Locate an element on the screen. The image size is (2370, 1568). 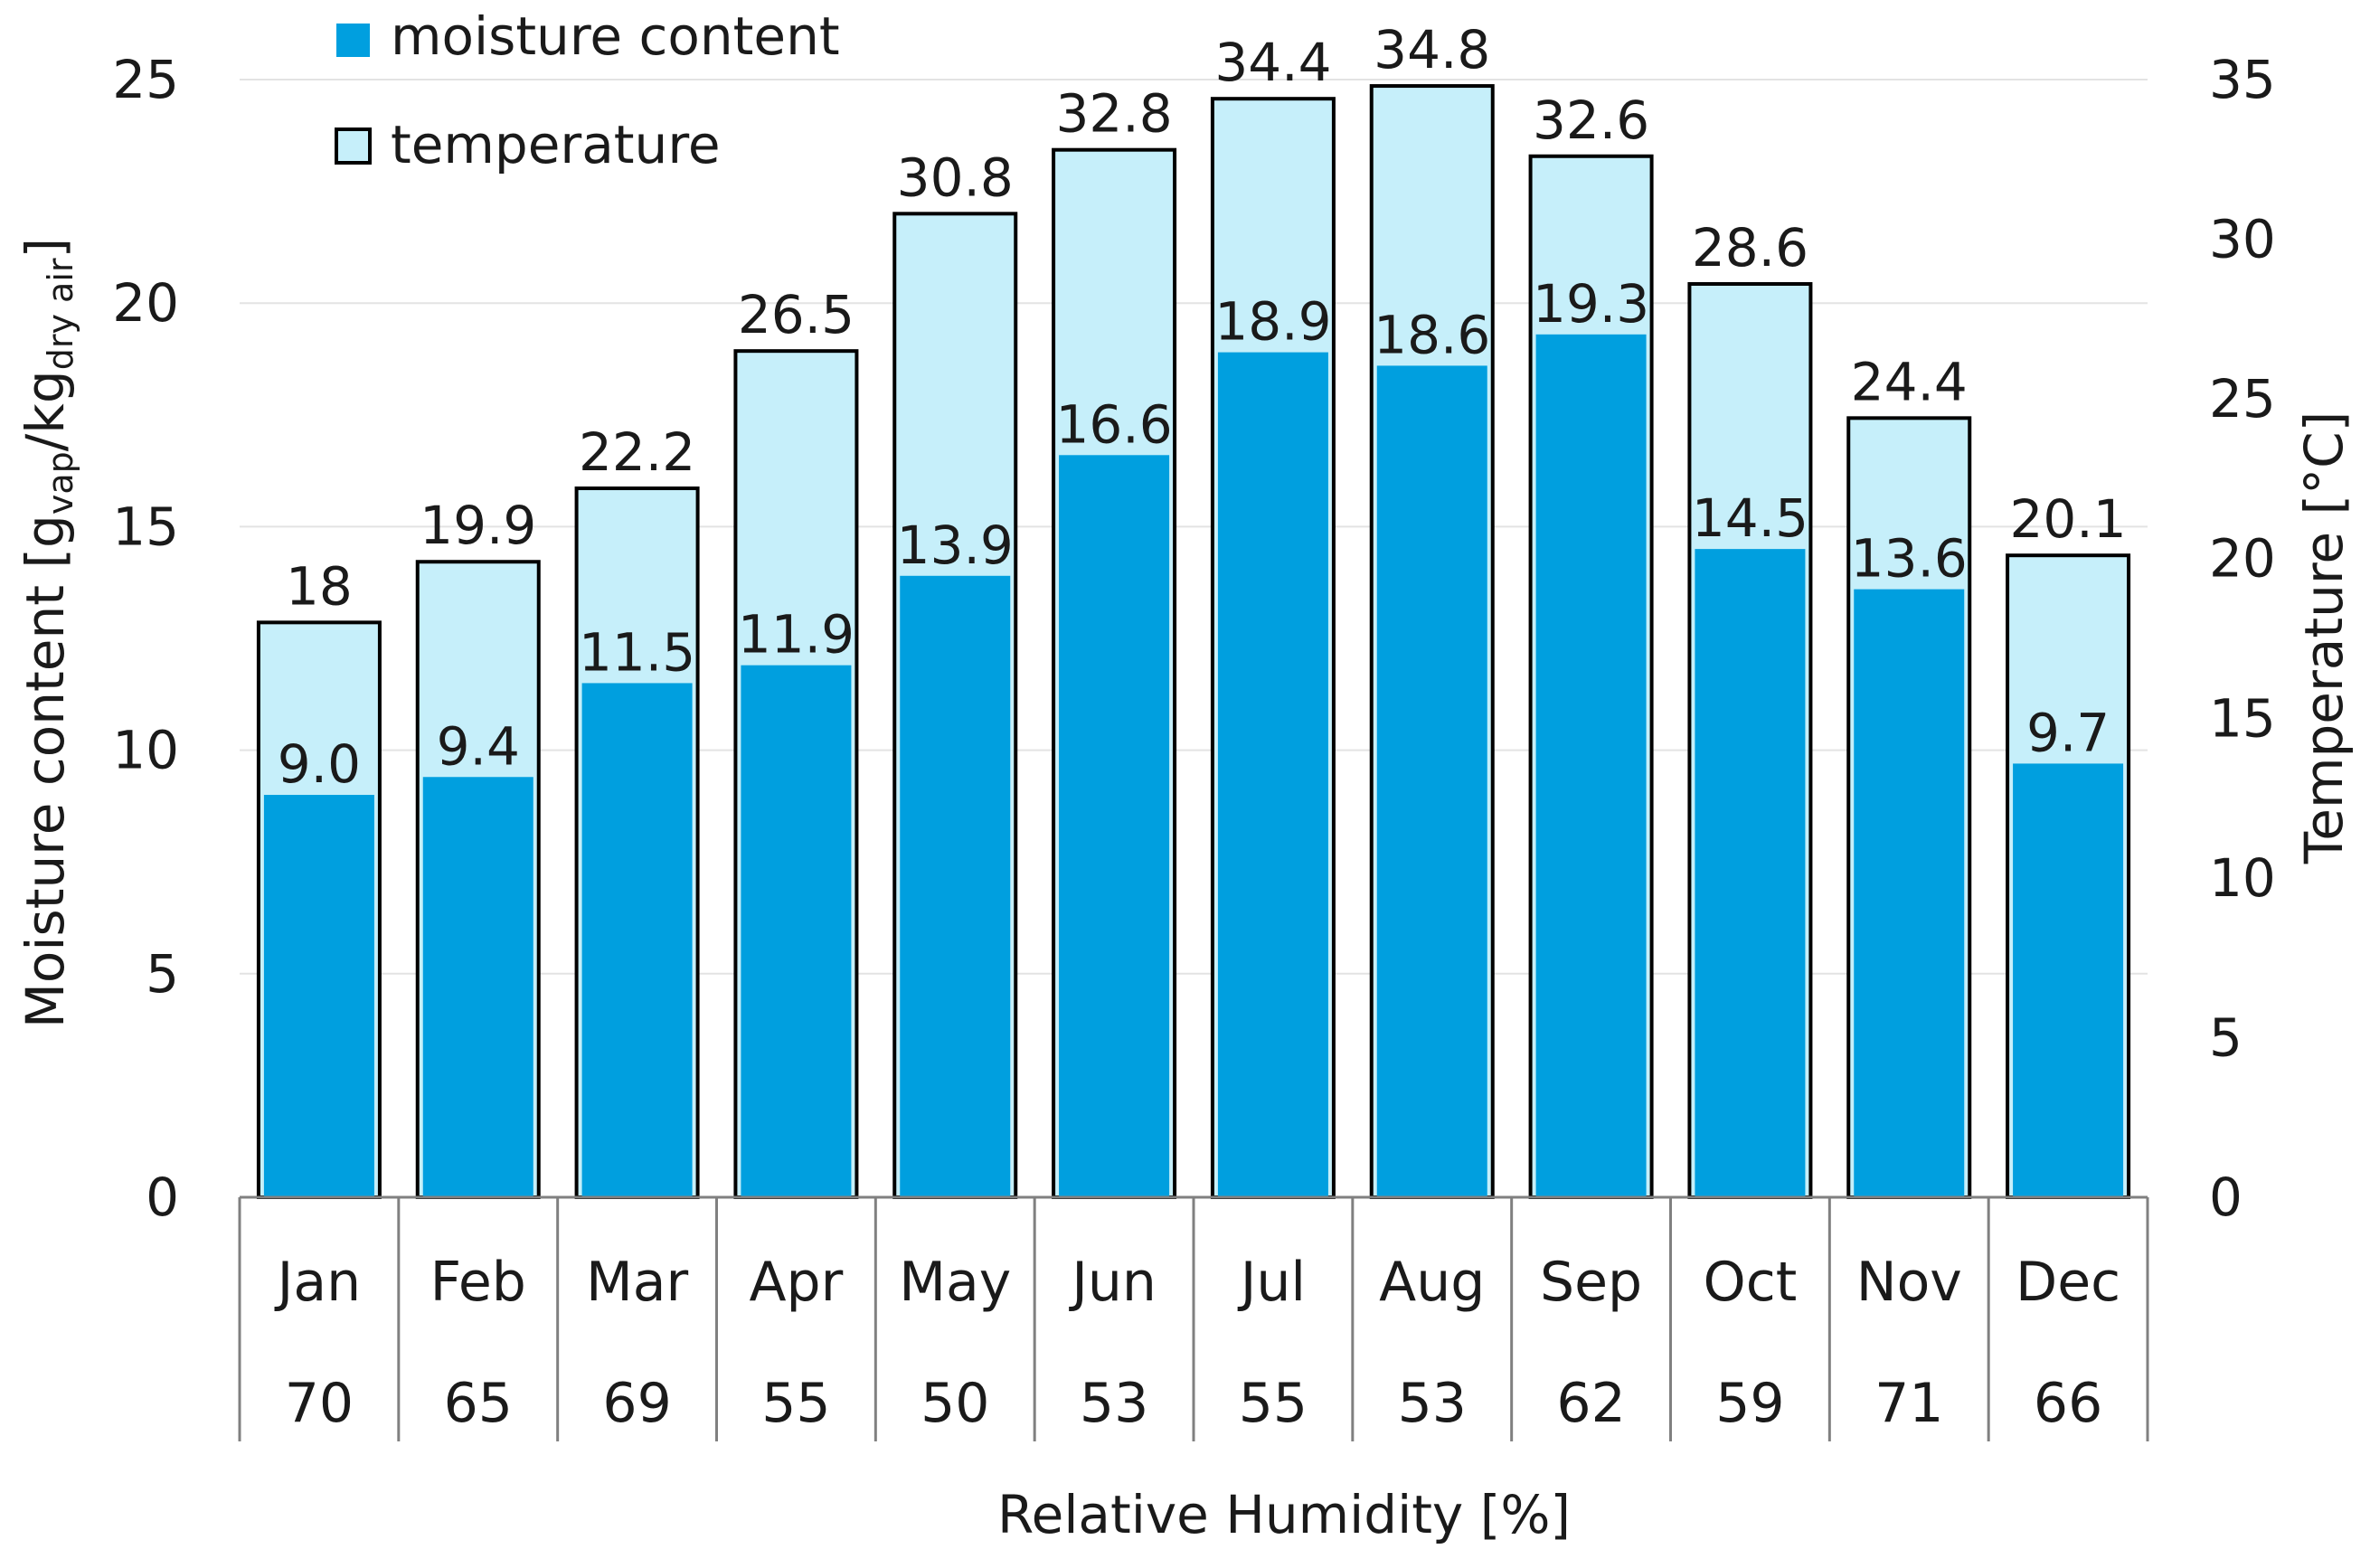
y-axis-left-title: Moisture content [gvap/kgdry air] is located at coordinates (47, 633).